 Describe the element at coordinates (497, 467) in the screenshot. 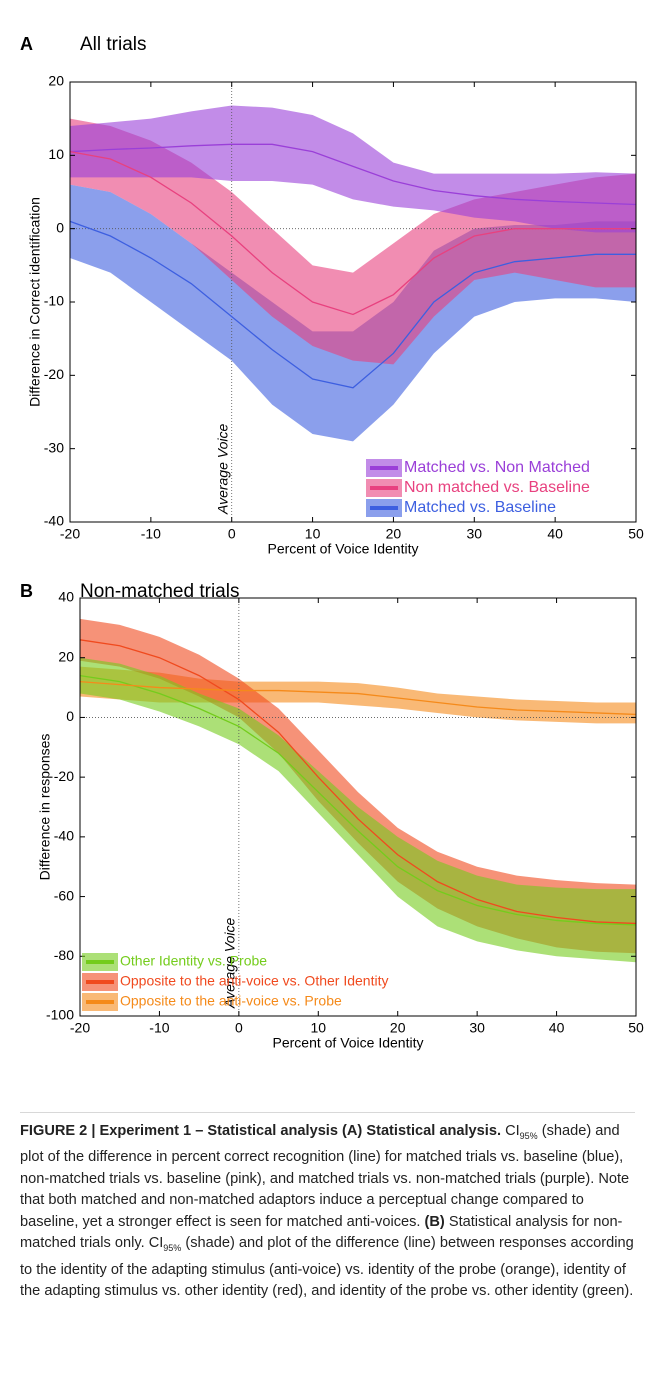

I see `legend-label: Matched vs. Non Matched` at that location.